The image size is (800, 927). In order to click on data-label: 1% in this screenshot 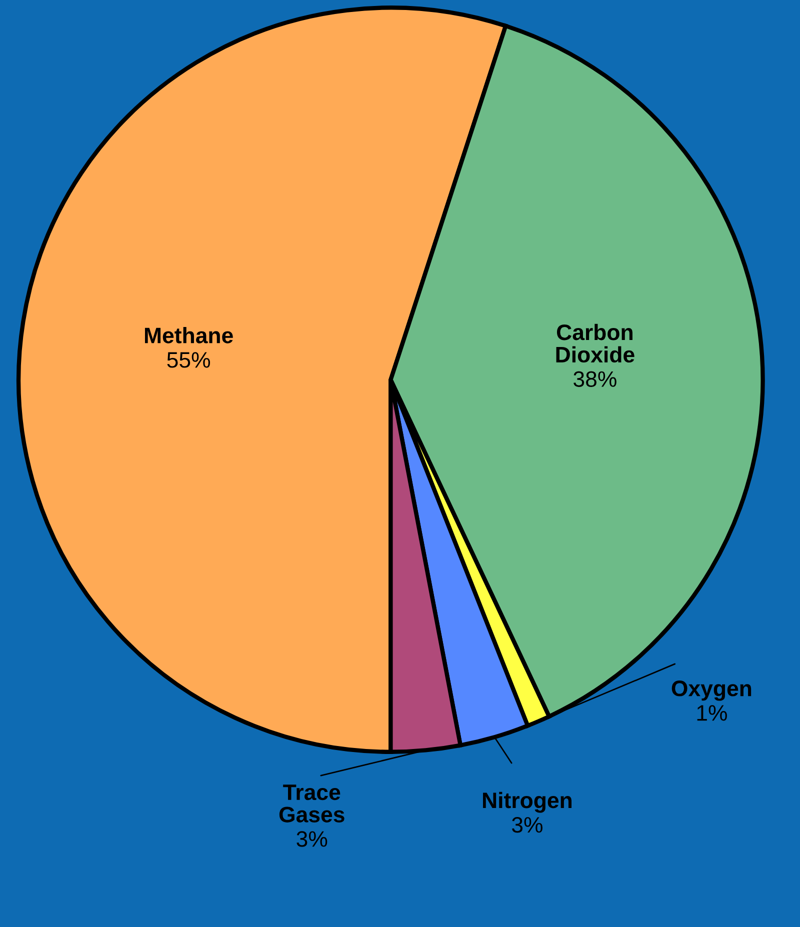, I will do `click(712, 713)`.